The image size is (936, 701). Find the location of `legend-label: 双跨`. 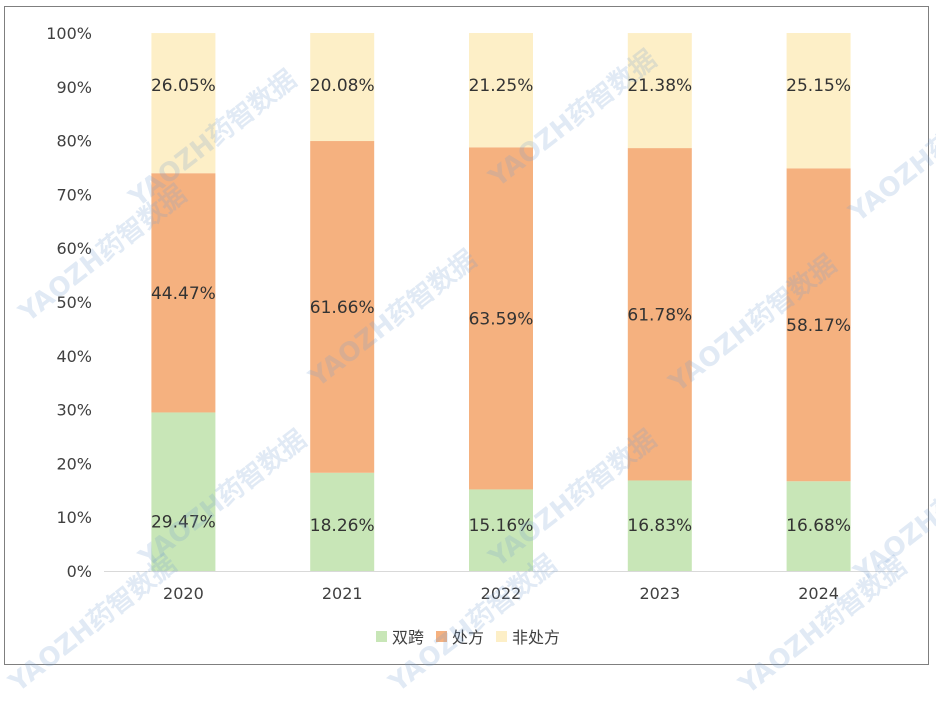

legend-label: 双跨 is located at coordinates (407, 637).